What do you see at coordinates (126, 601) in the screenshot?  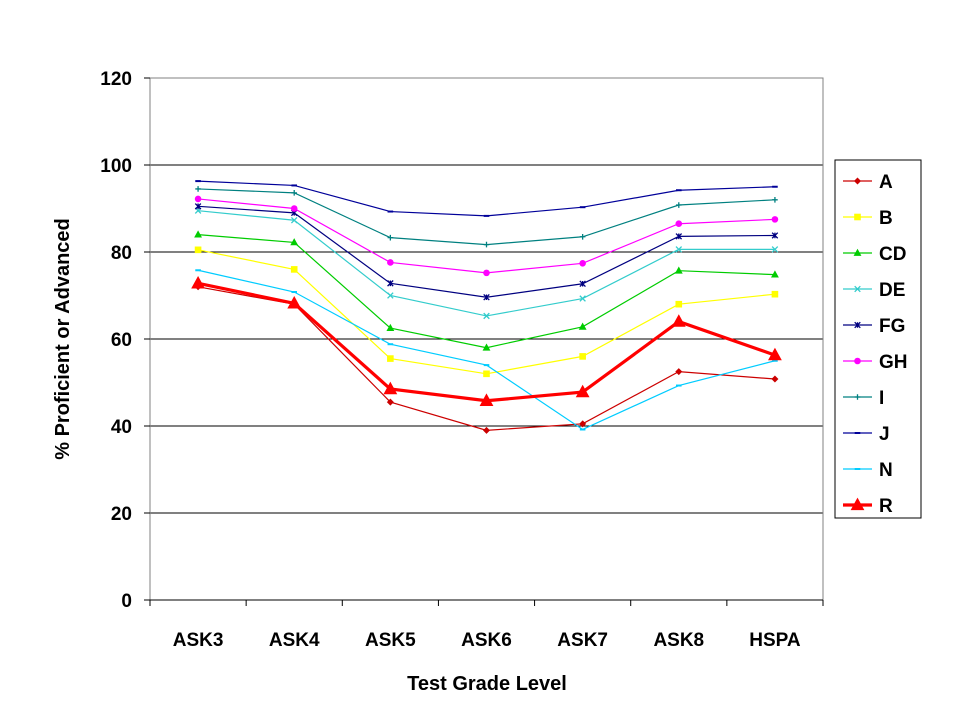 I see `y-tick-label: 0` at bounding box center [126, 601].